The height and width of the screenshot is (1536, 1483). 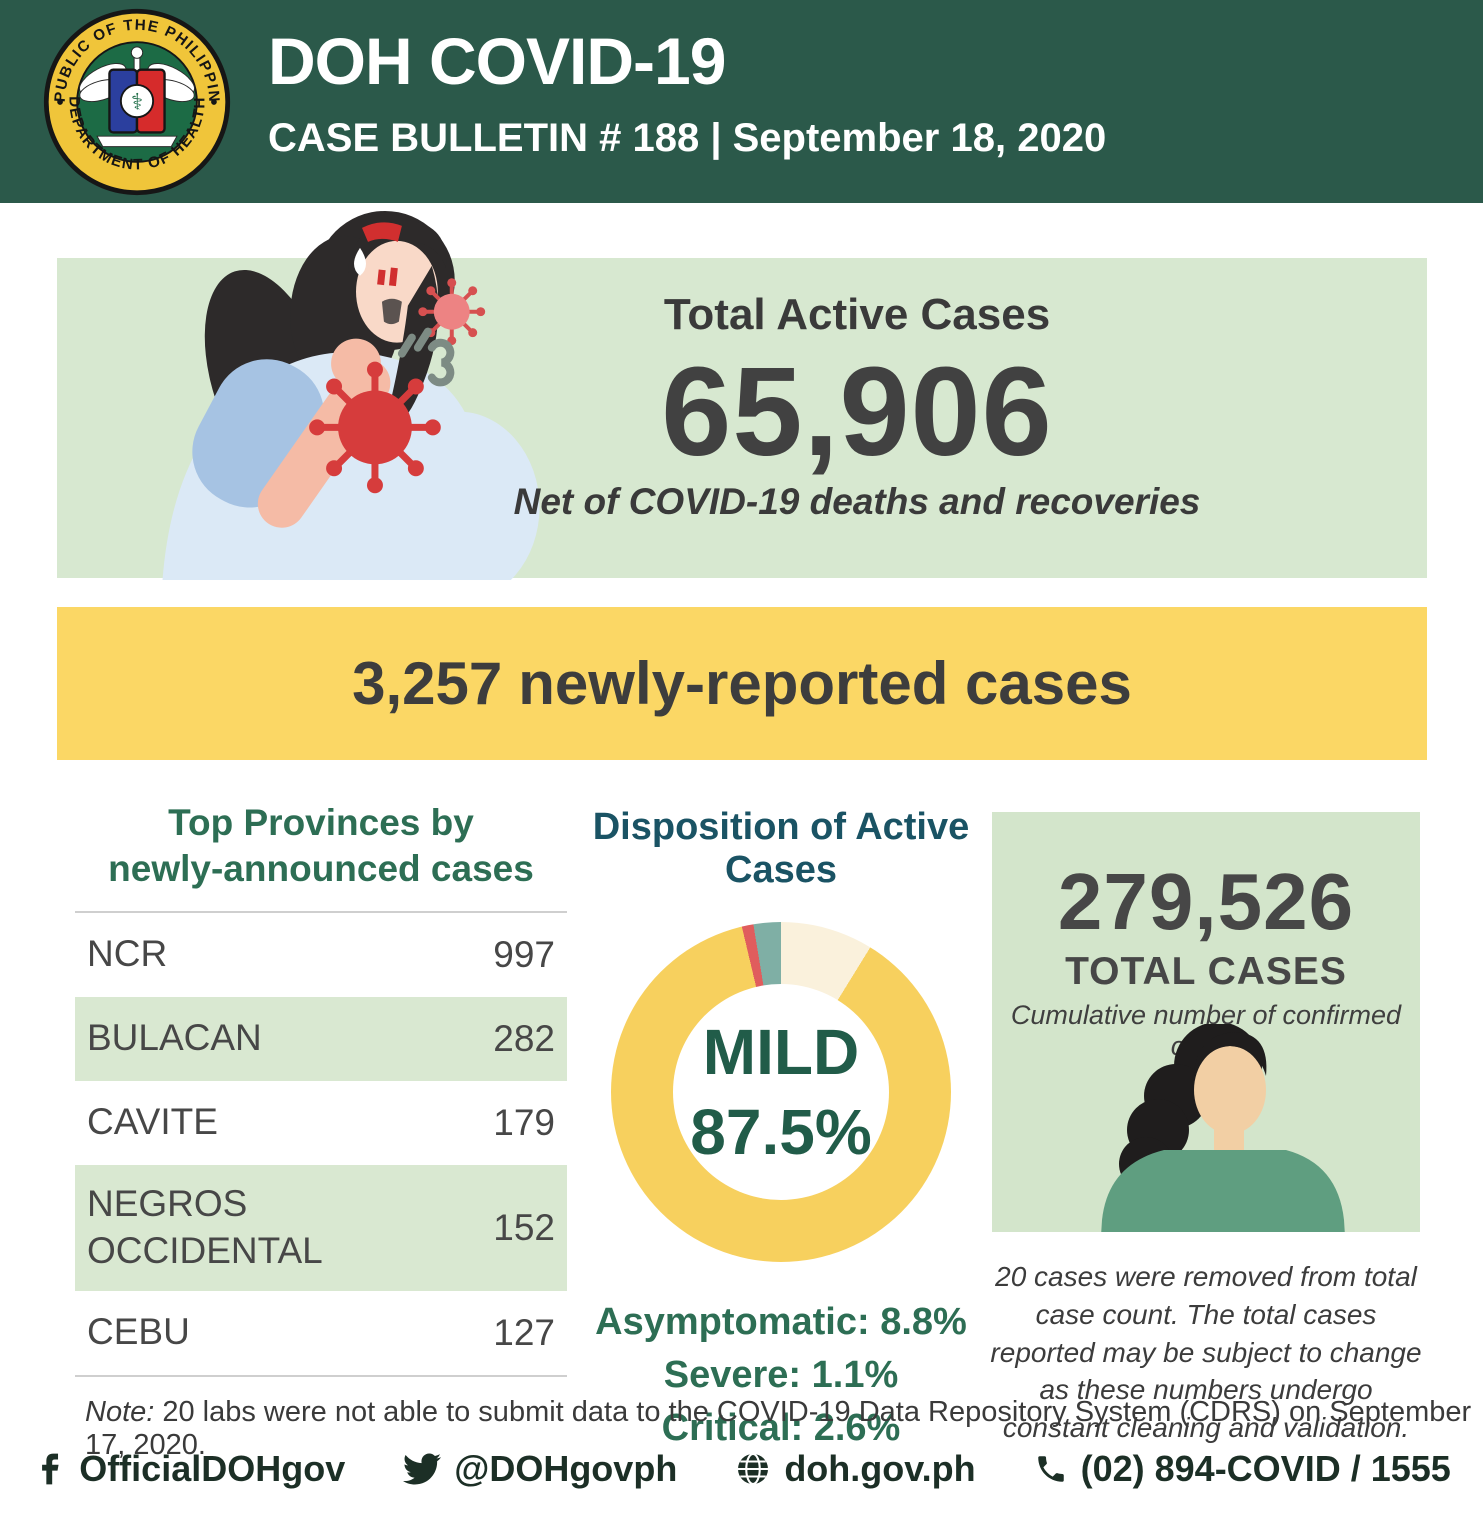 What do you see at coordinates (857, 501) in the screenshot?
I see `active-cases-note: Net of COVID-19 deaths and recoveries` at bounding box center [857, 501].